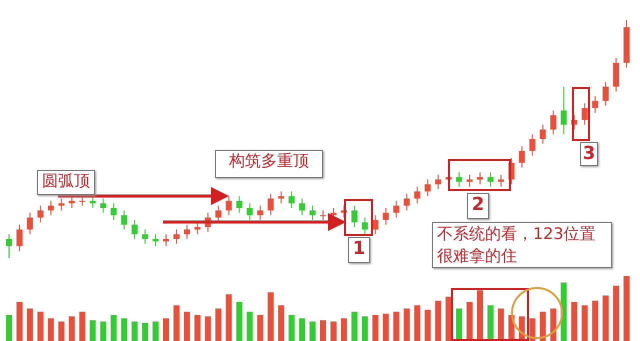 The width and height of the screenshot is (640, 341). What do you see at coordinates (66, 182) in the screenshot?
I see `annotation: 圆弧顶` at bounding box center [66, 182].